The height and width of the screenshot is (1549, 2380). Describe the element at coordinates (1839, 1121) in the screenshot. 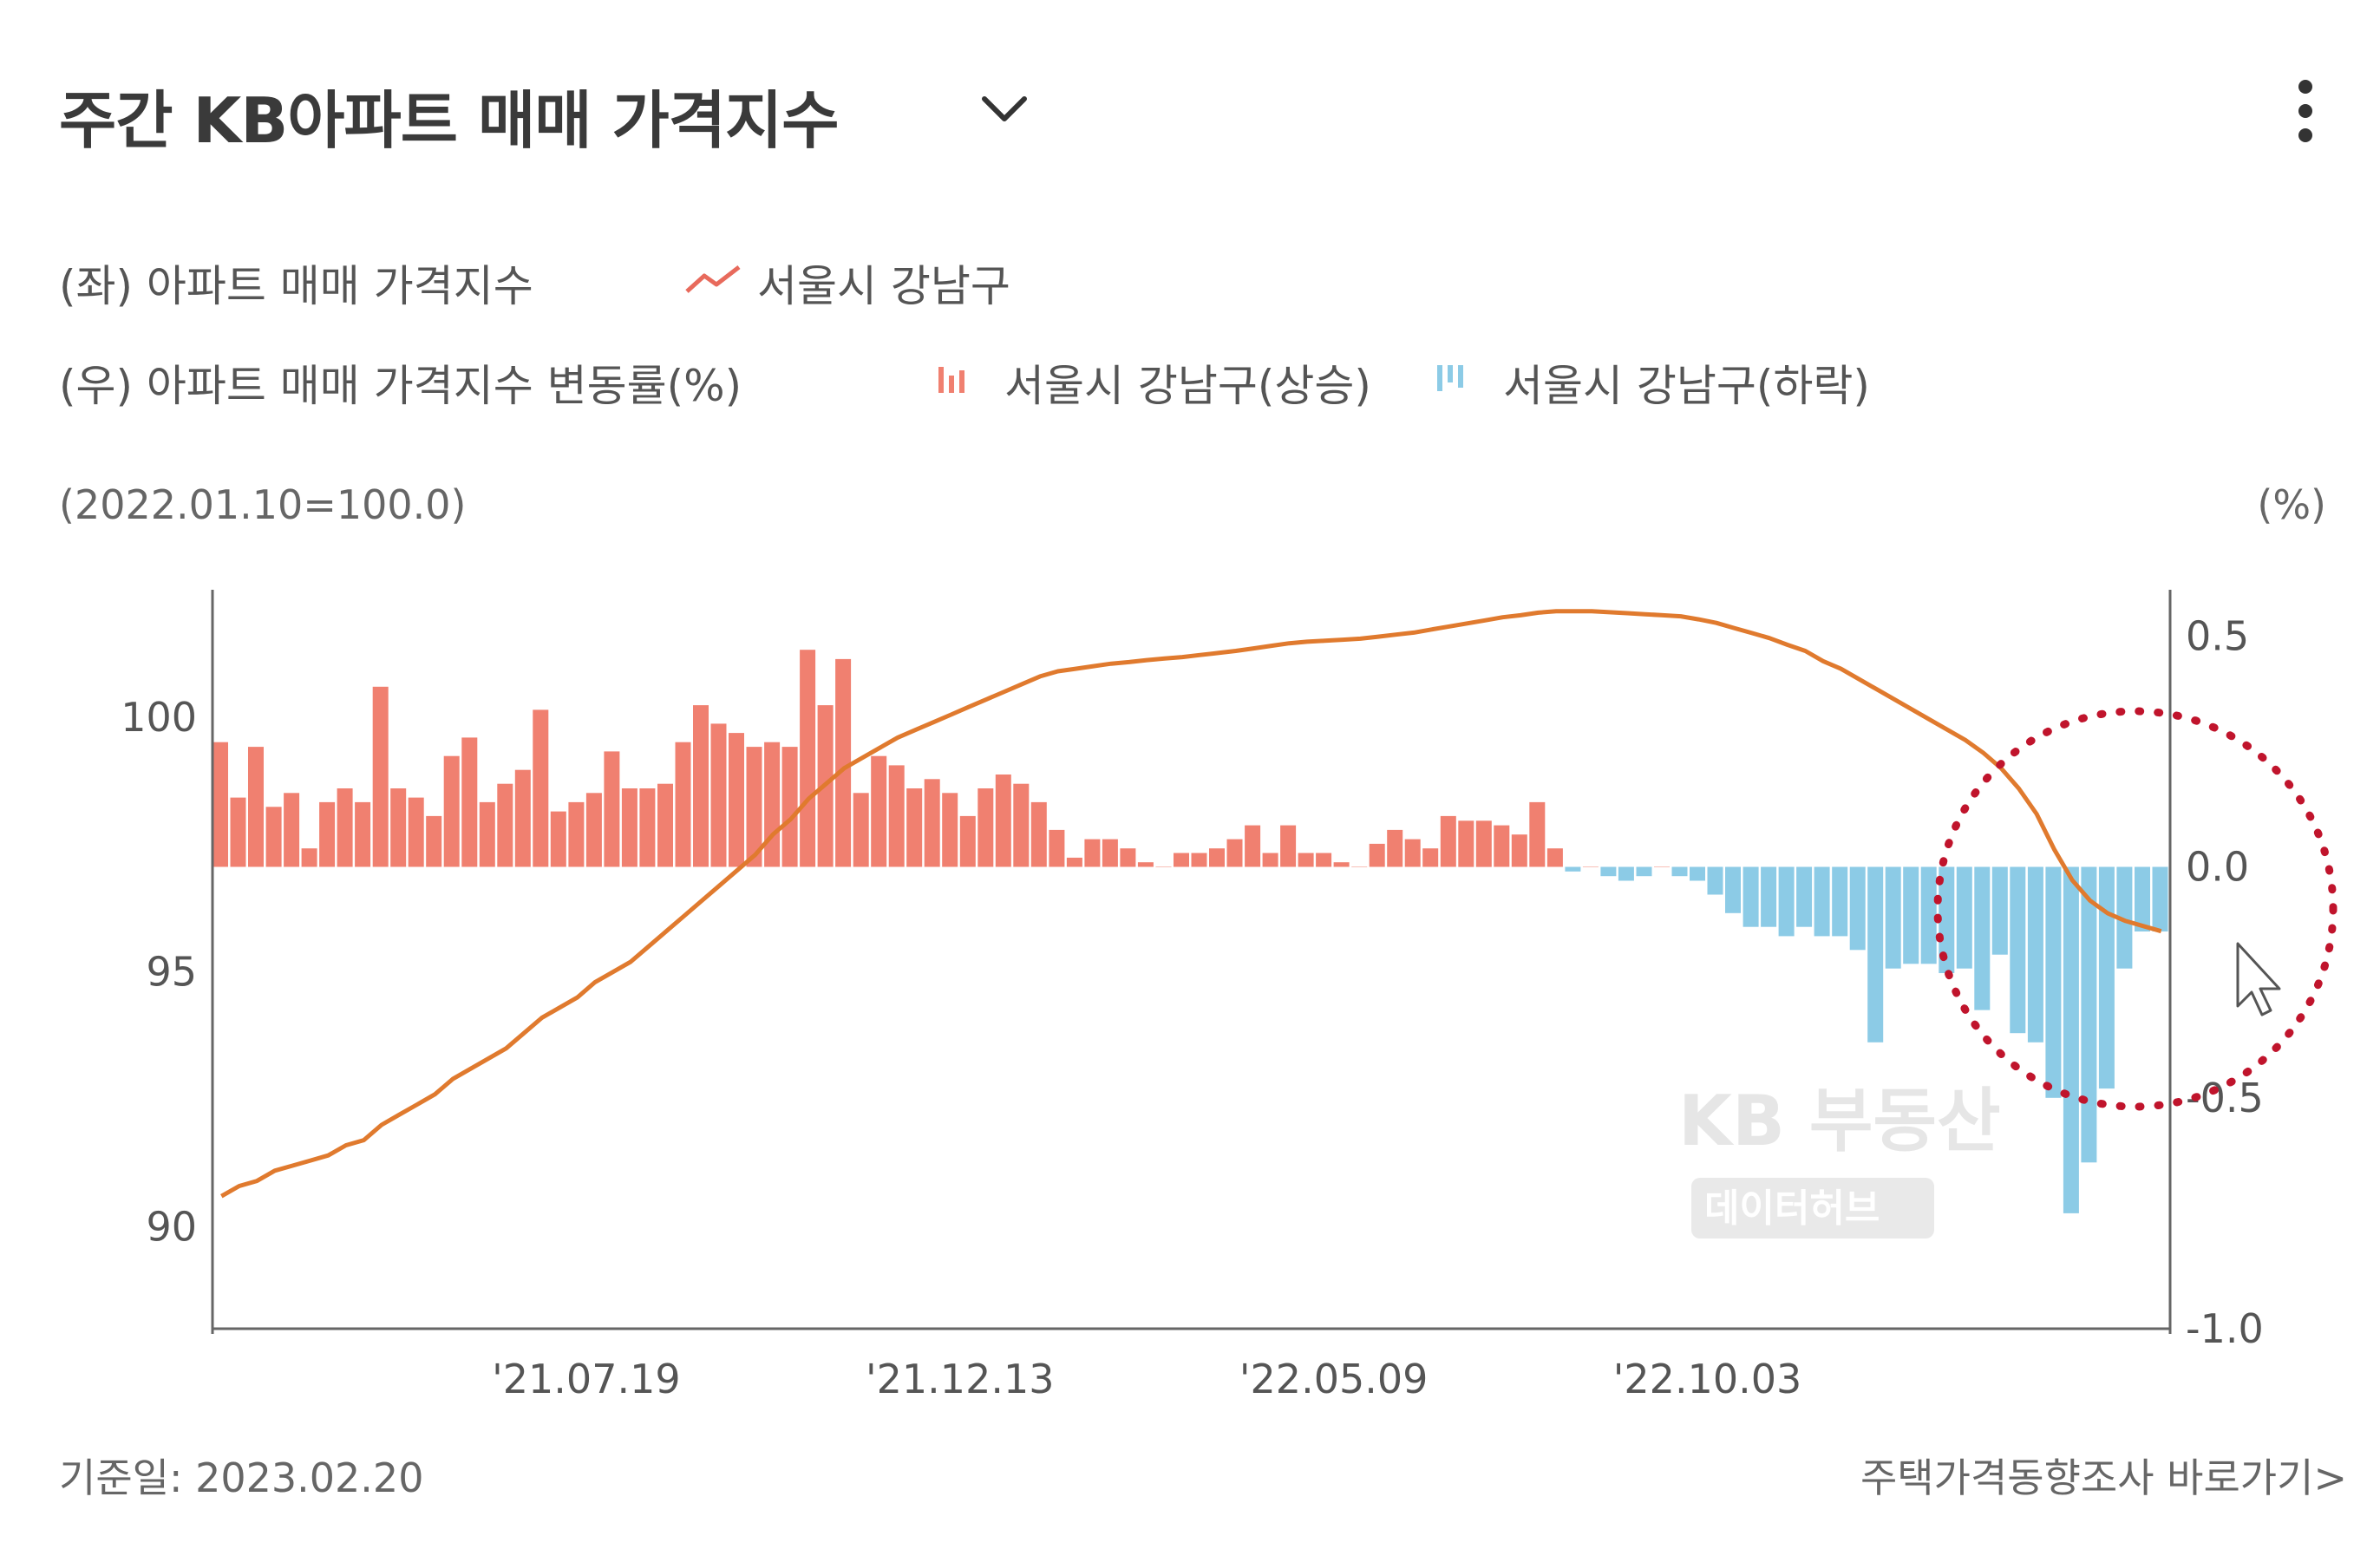

I see `watermark-text: KB 부동산` at that location.